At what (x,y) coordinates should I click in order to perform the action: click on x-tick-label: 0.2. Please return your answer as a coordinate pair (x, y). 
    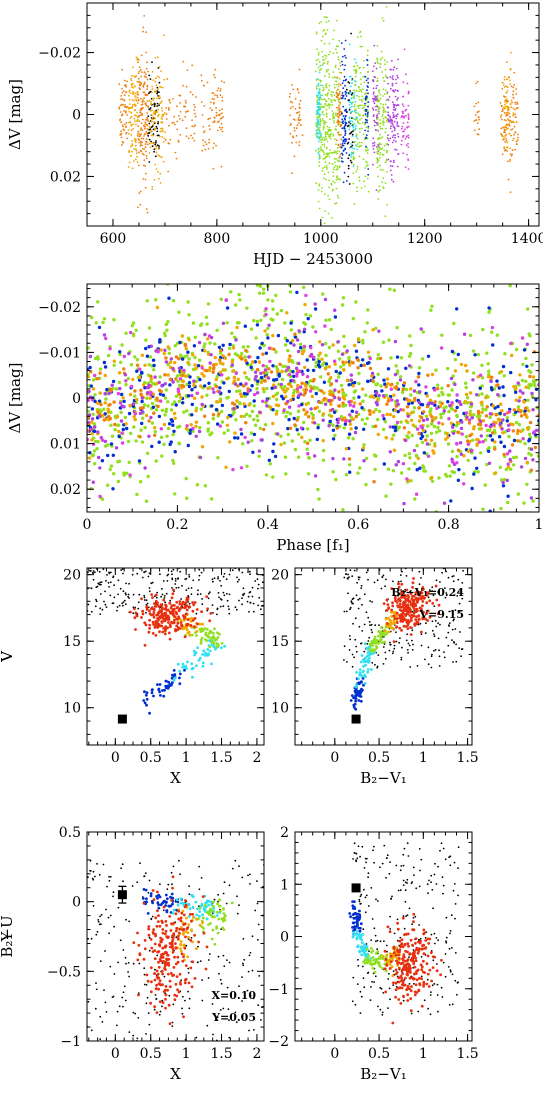
    Looking at the image, I should click on (177, 525).